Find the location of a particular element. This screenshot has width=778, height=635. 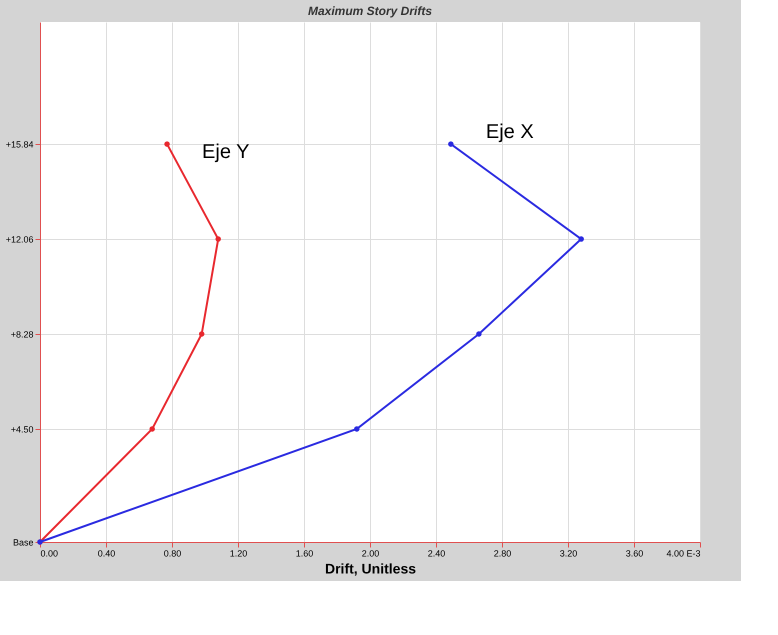

x-tick-label: 0.40 is located at coordinates (107, 553).